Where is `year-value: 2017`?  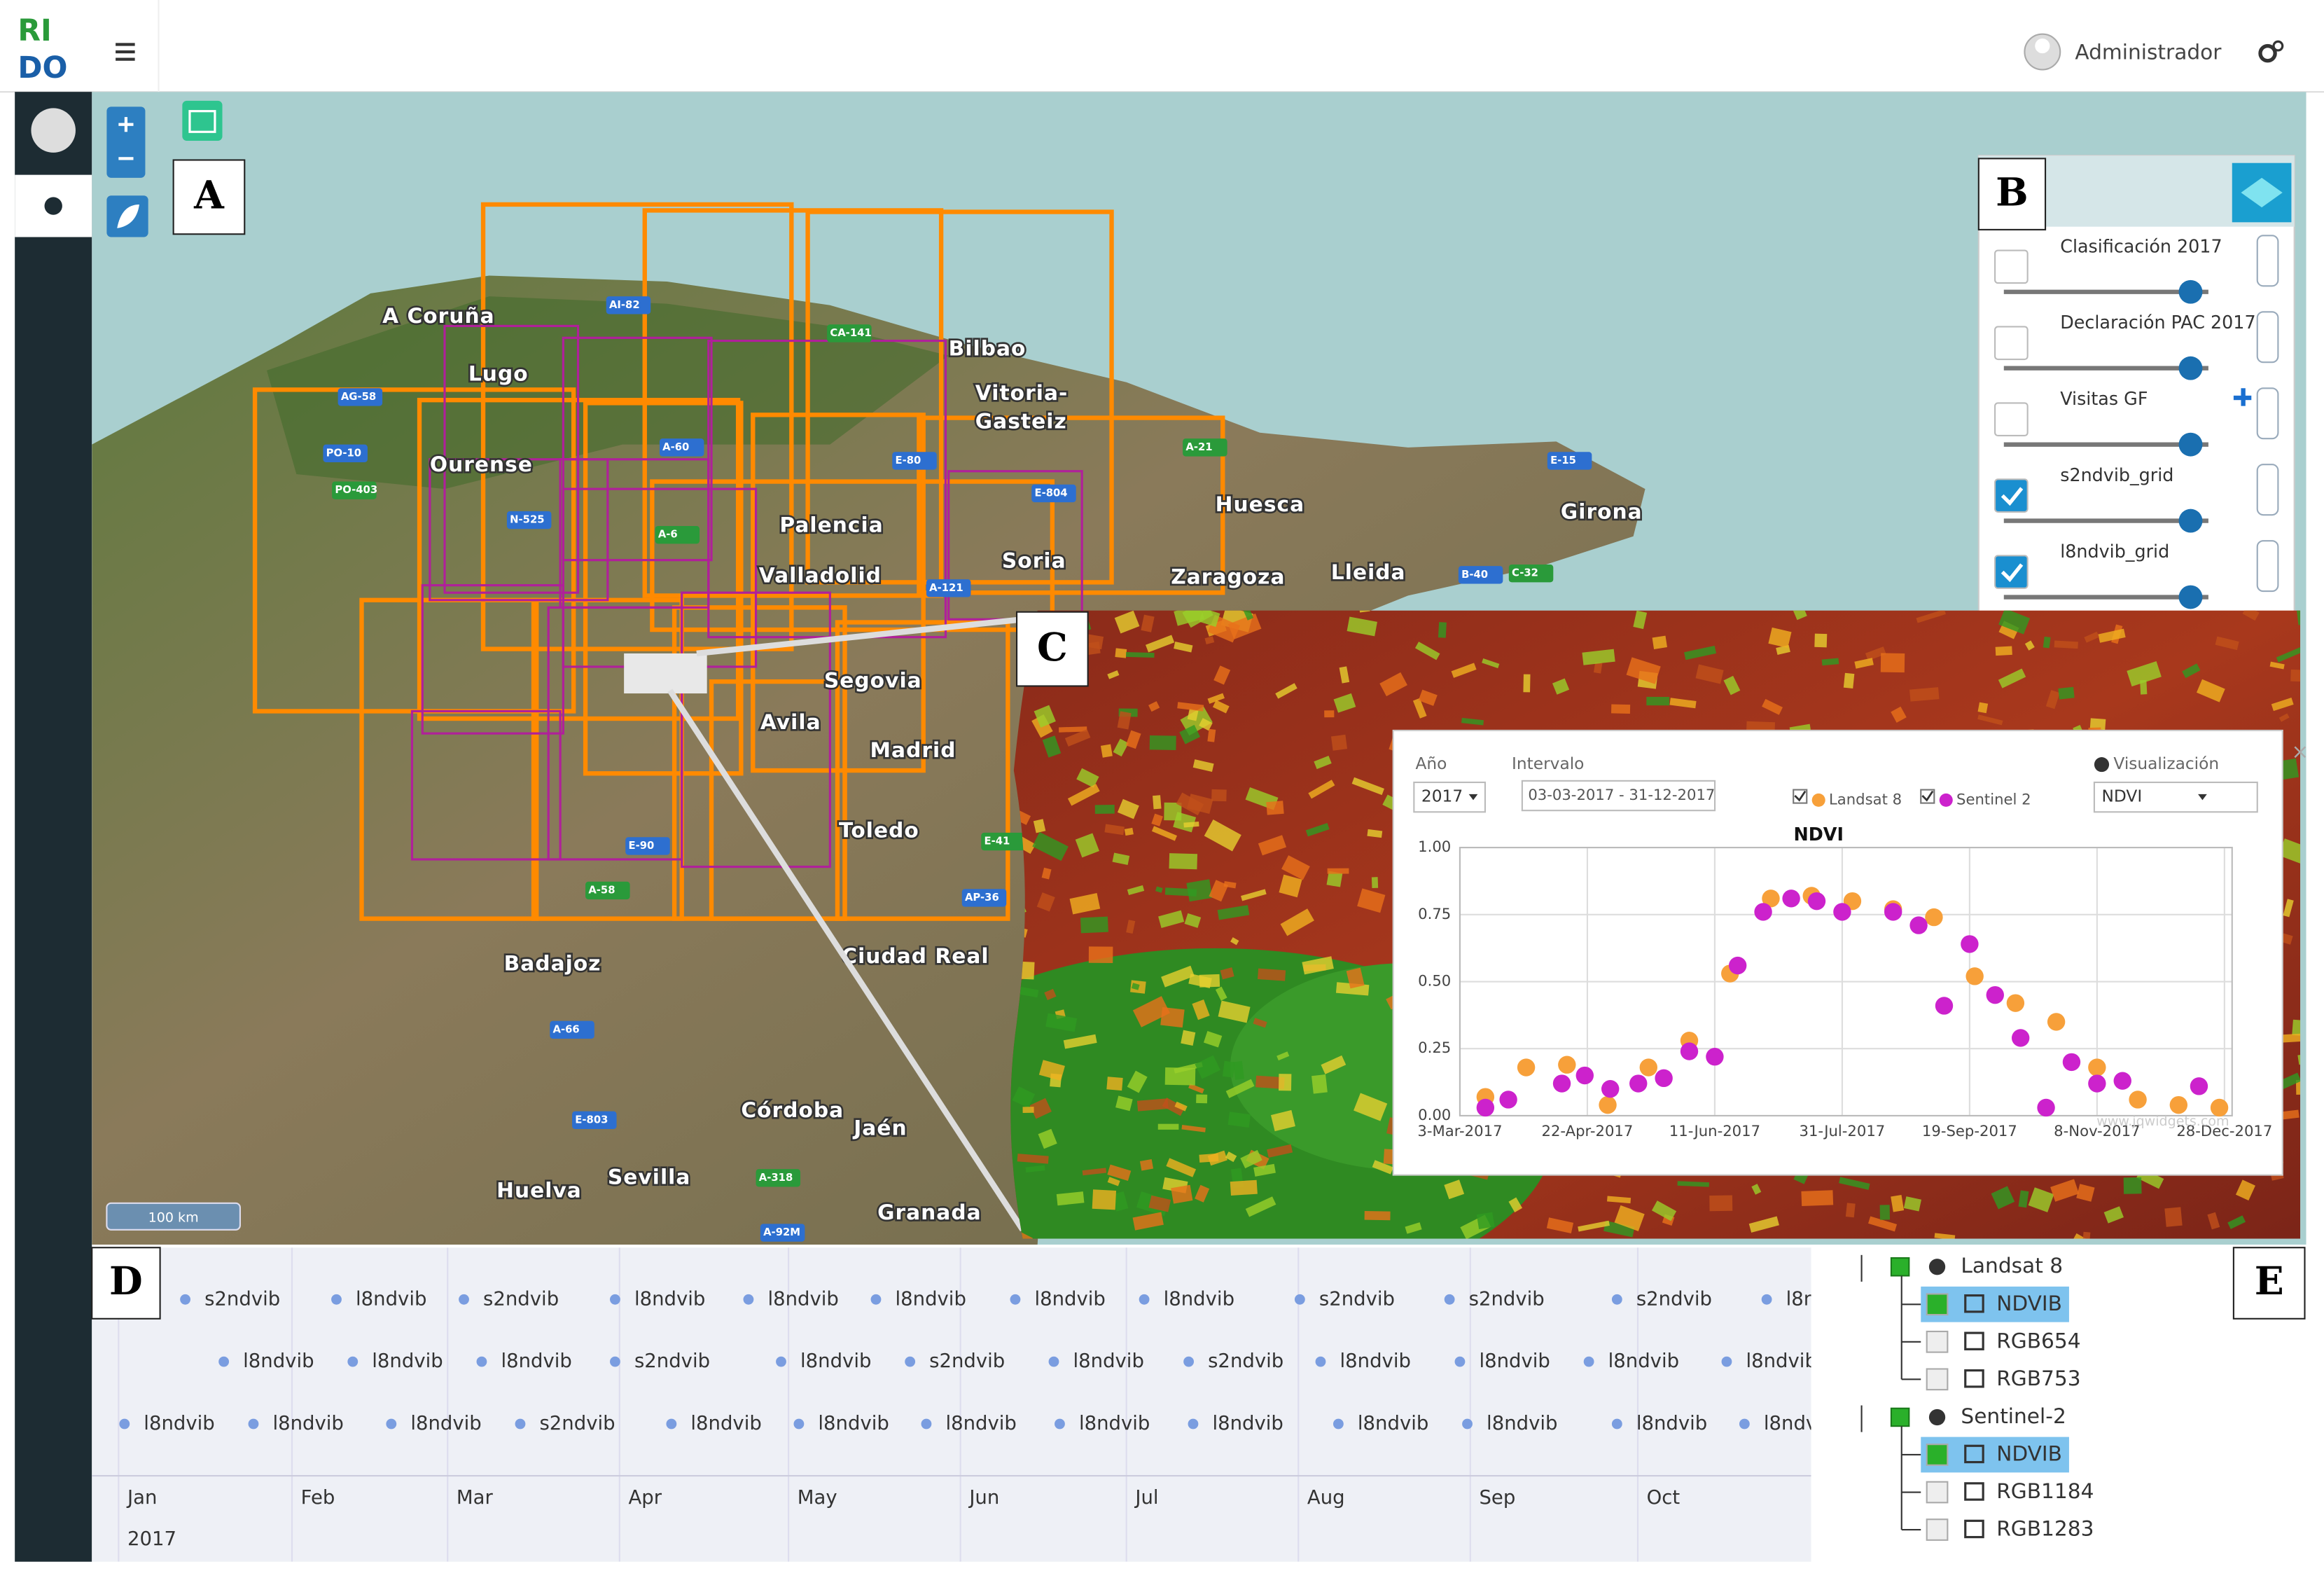
year-value: 2017 is located at coordinates (1442, 796).